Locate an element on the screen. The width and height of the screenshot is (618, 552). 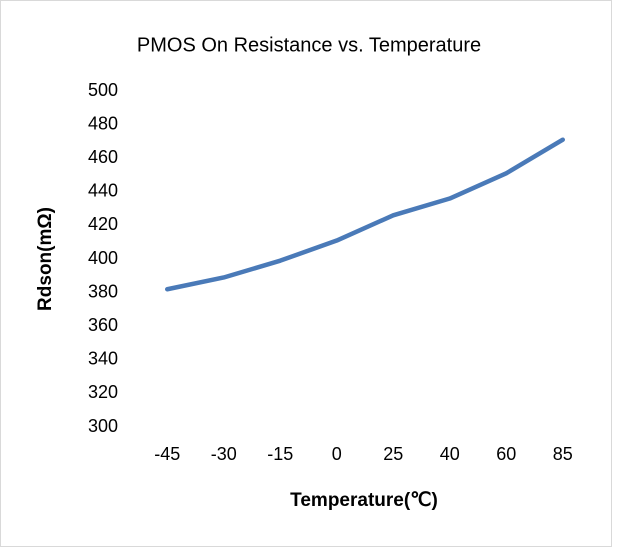
x-tick-label: -30 is located at coordinates (224, 454).